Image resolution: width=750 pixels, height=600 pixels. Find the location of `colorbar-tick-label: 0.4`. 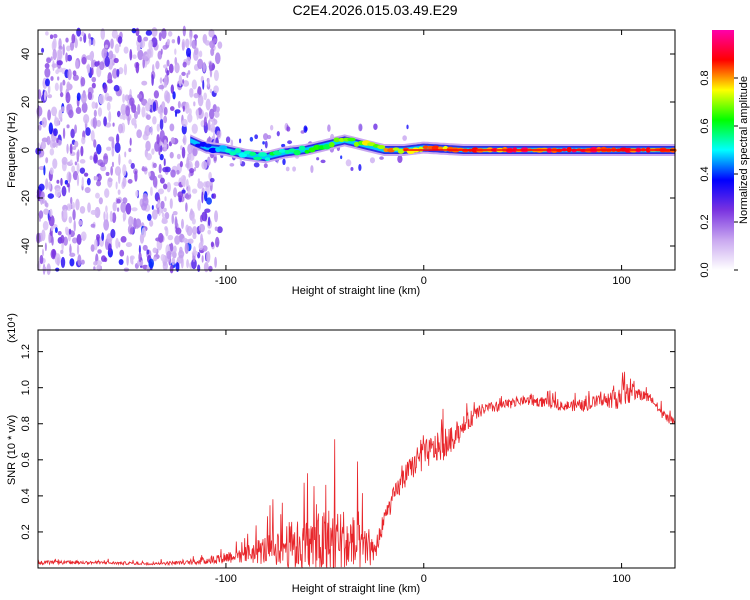

colorbar-tick-label: 0.4 is located at coordinates (705, 173).